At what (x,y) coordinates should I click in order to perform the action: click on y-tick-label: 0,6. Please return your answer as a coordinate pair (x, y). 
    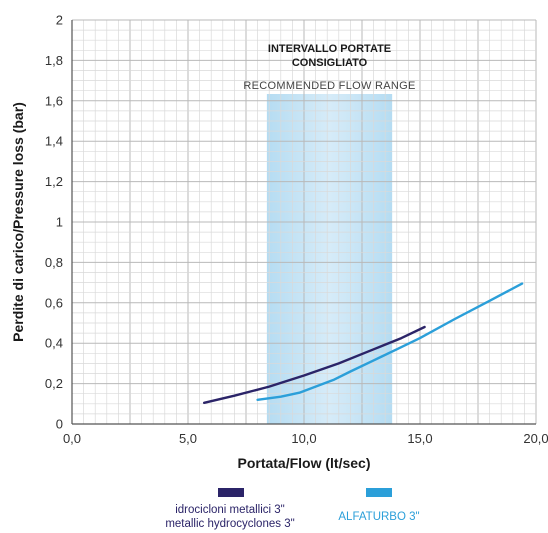
    Looking at the image, I should click on (54, 302).